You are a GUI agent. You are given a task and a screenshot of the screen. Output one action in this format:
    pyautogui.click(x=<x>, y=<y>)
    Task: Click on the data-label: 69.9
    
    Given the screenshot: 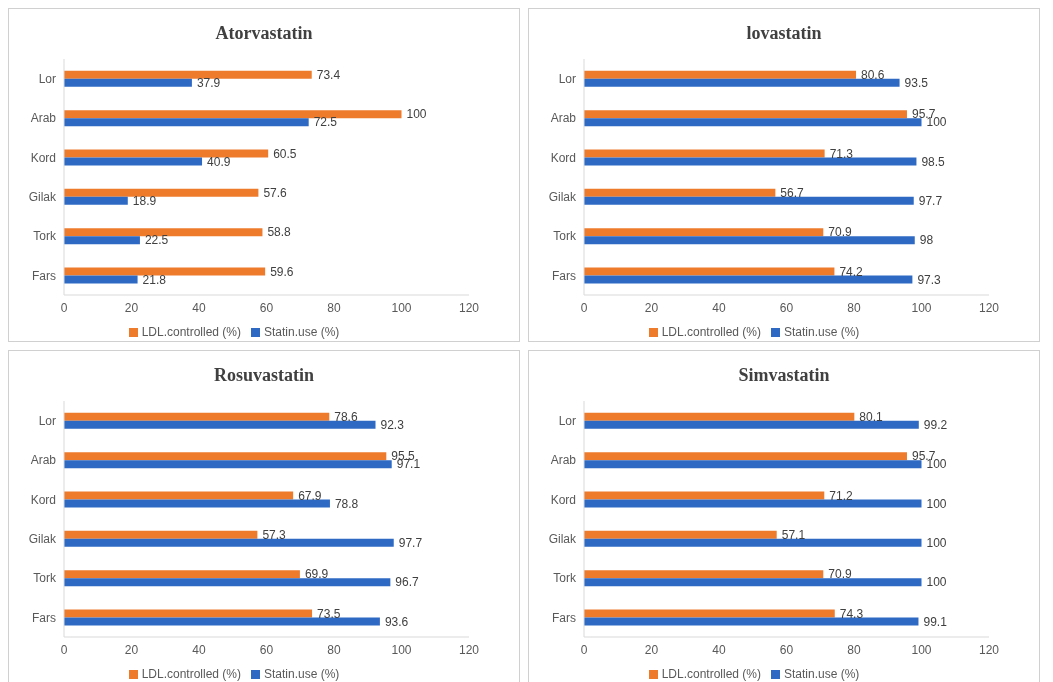 What is the action you would take?
    pyautogui.click(x=316, y=574)
    